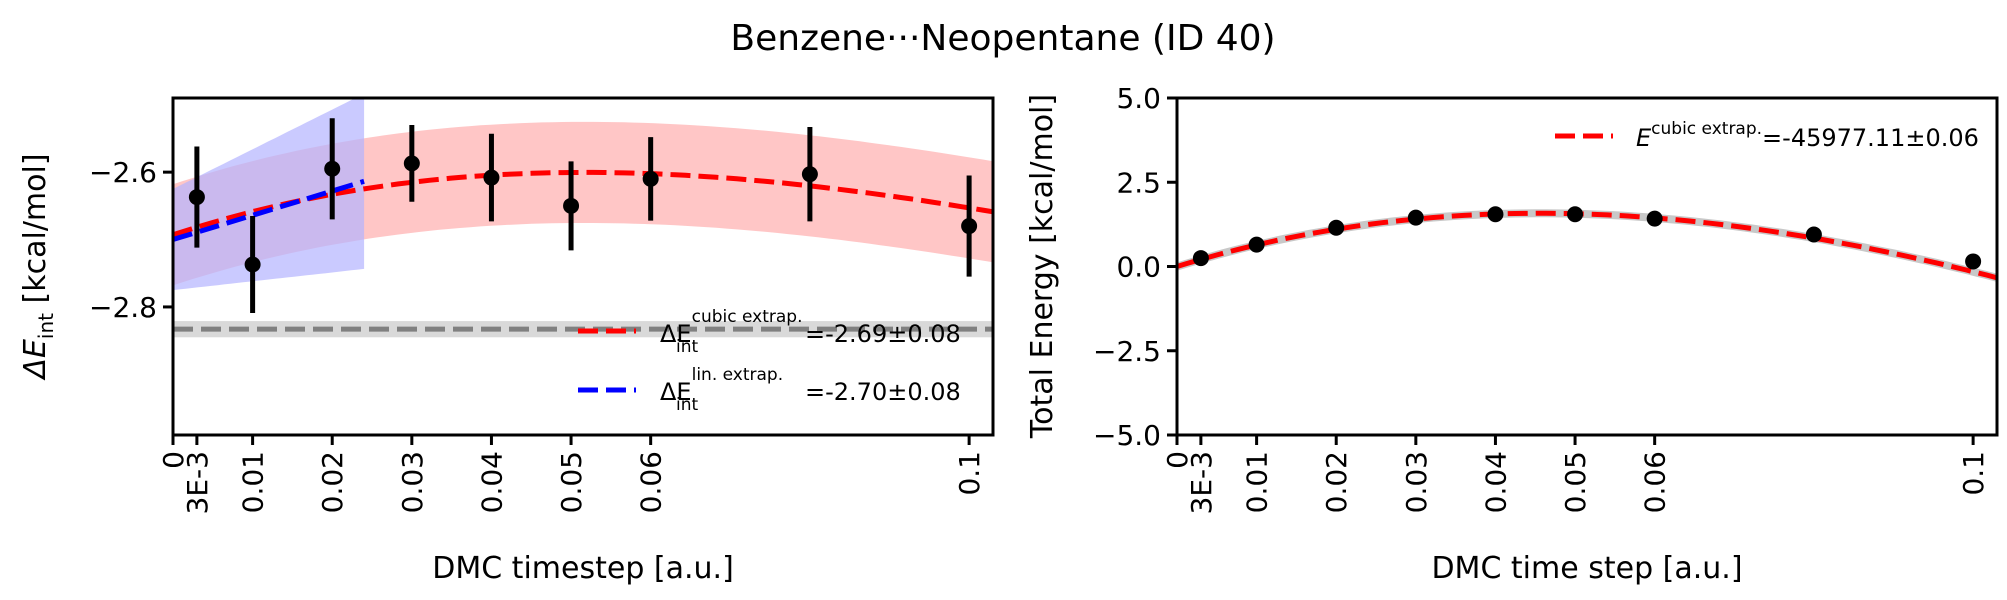 The height and width of the screenshot is (600, 2007). What do you see at coordinates (676, 392) in the screenshot?
I see `legend-linear-main: ΔE` at bounding box center [676, 392].